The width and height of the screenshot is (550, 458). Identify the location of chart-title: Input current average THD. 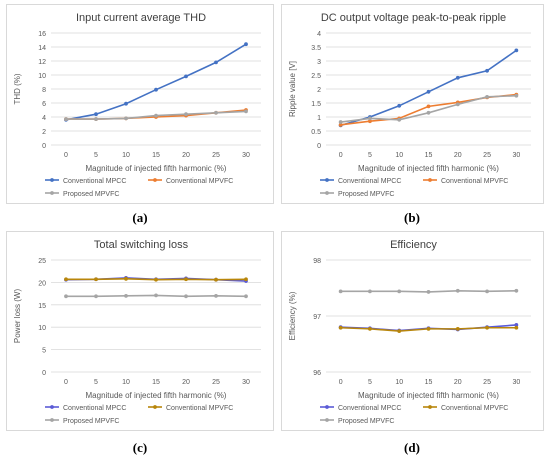
(141, 18).